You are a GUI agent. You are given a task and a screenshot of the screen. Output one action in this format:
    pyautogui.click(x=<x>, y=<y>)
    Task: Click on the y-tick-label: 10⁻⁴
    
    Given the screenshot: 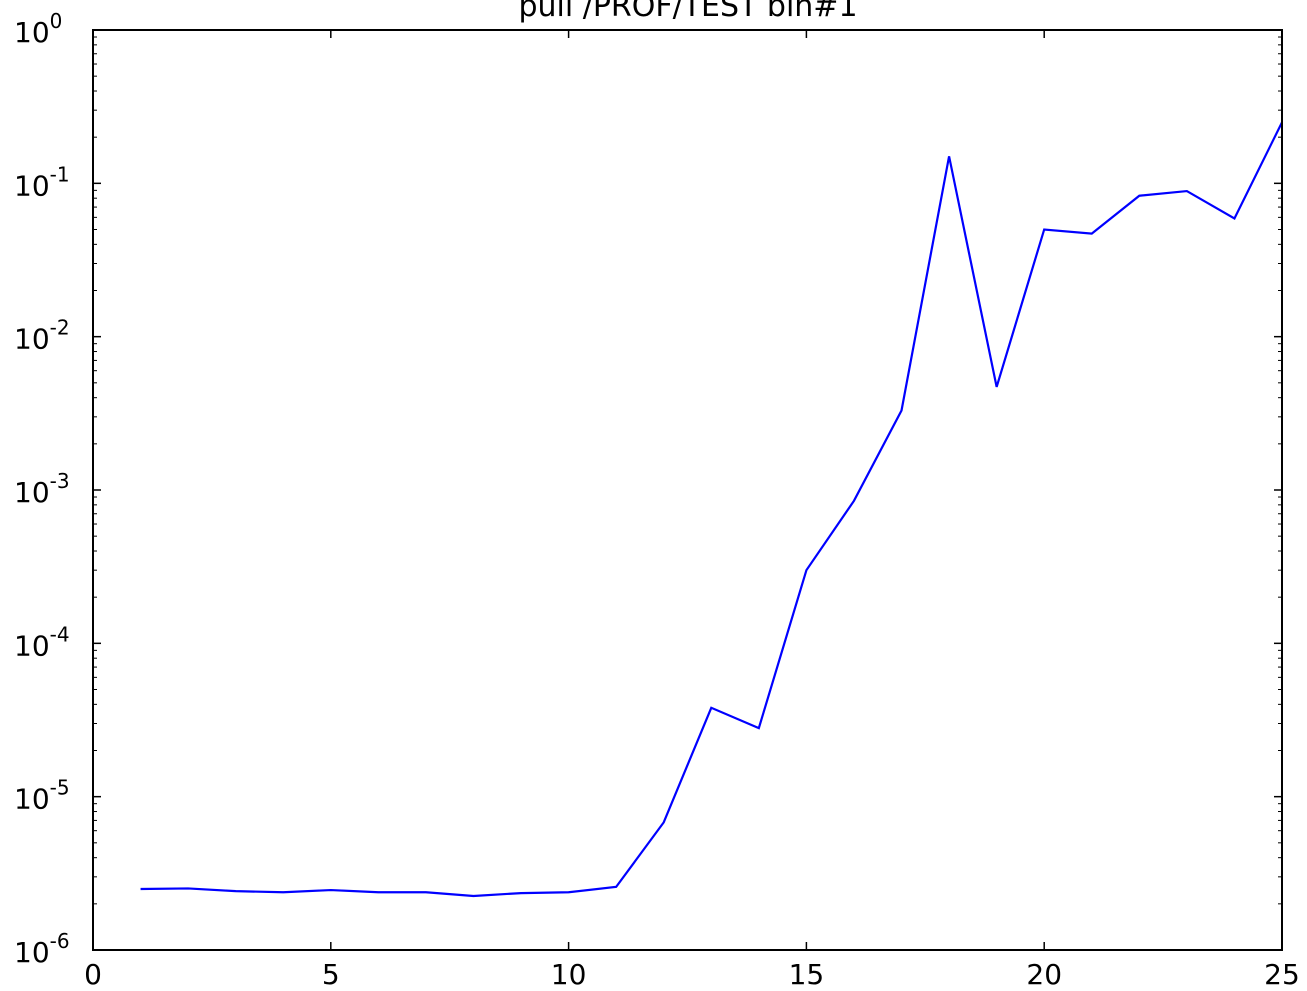 What is the action you would take?
    pyautogui.click(x=42, y=642)
    